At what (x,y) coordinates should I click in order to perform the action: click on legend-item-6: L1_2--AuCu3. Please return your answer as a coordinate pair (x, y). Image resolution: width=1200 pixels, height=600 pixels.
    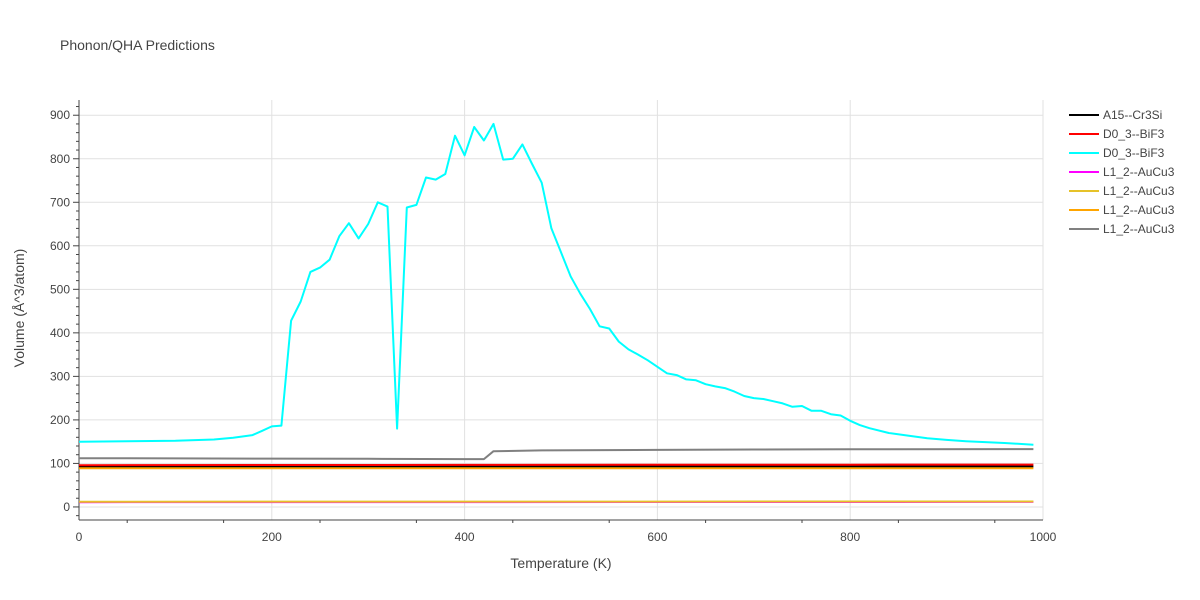
    Looking at the image, I should click on (1122, 229).